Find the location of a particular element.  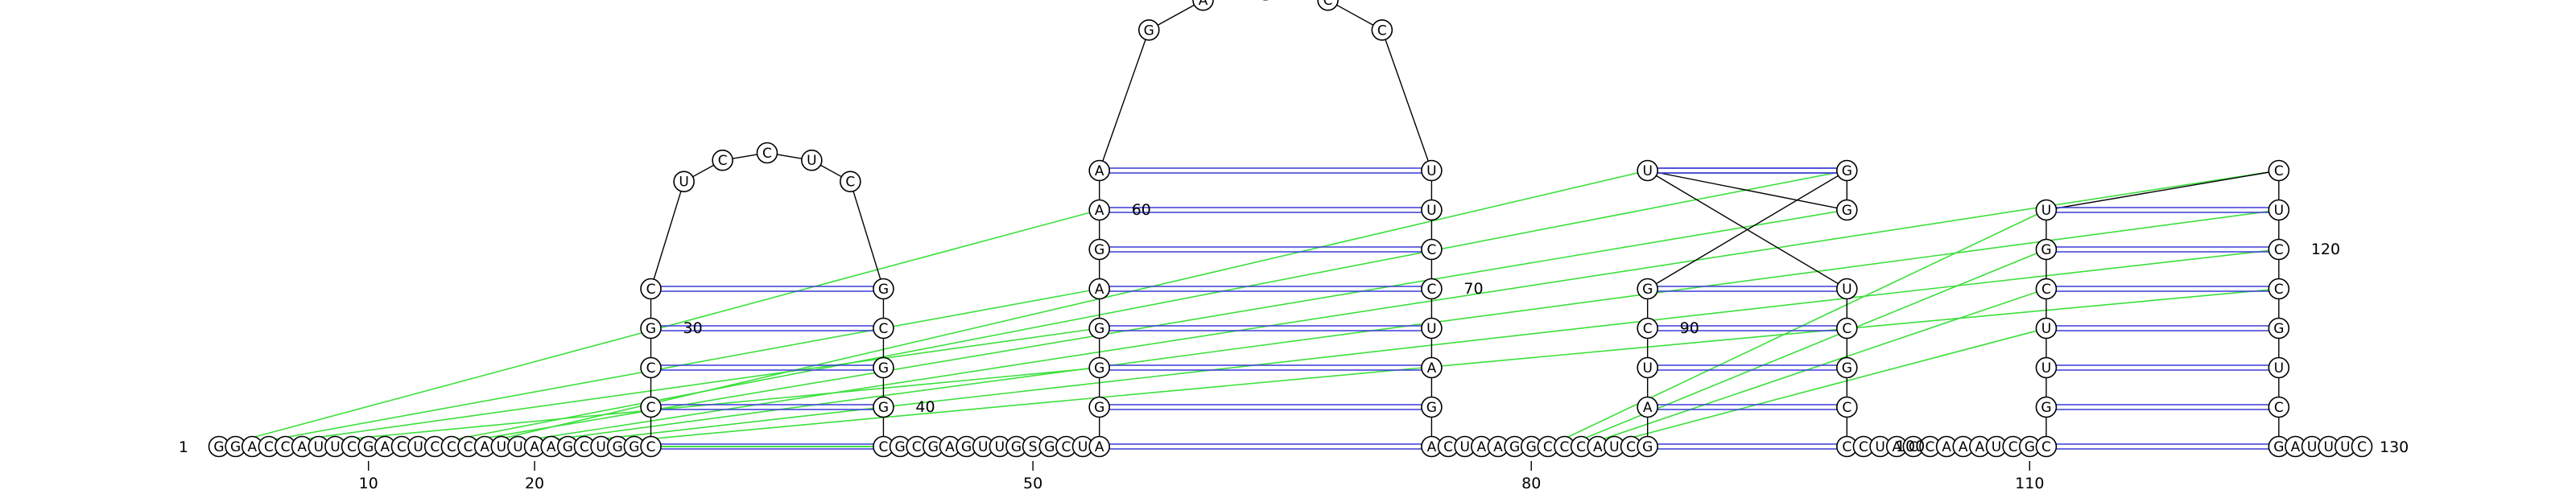

position-label-tick: 50 is located at coordinates (1032, 483).